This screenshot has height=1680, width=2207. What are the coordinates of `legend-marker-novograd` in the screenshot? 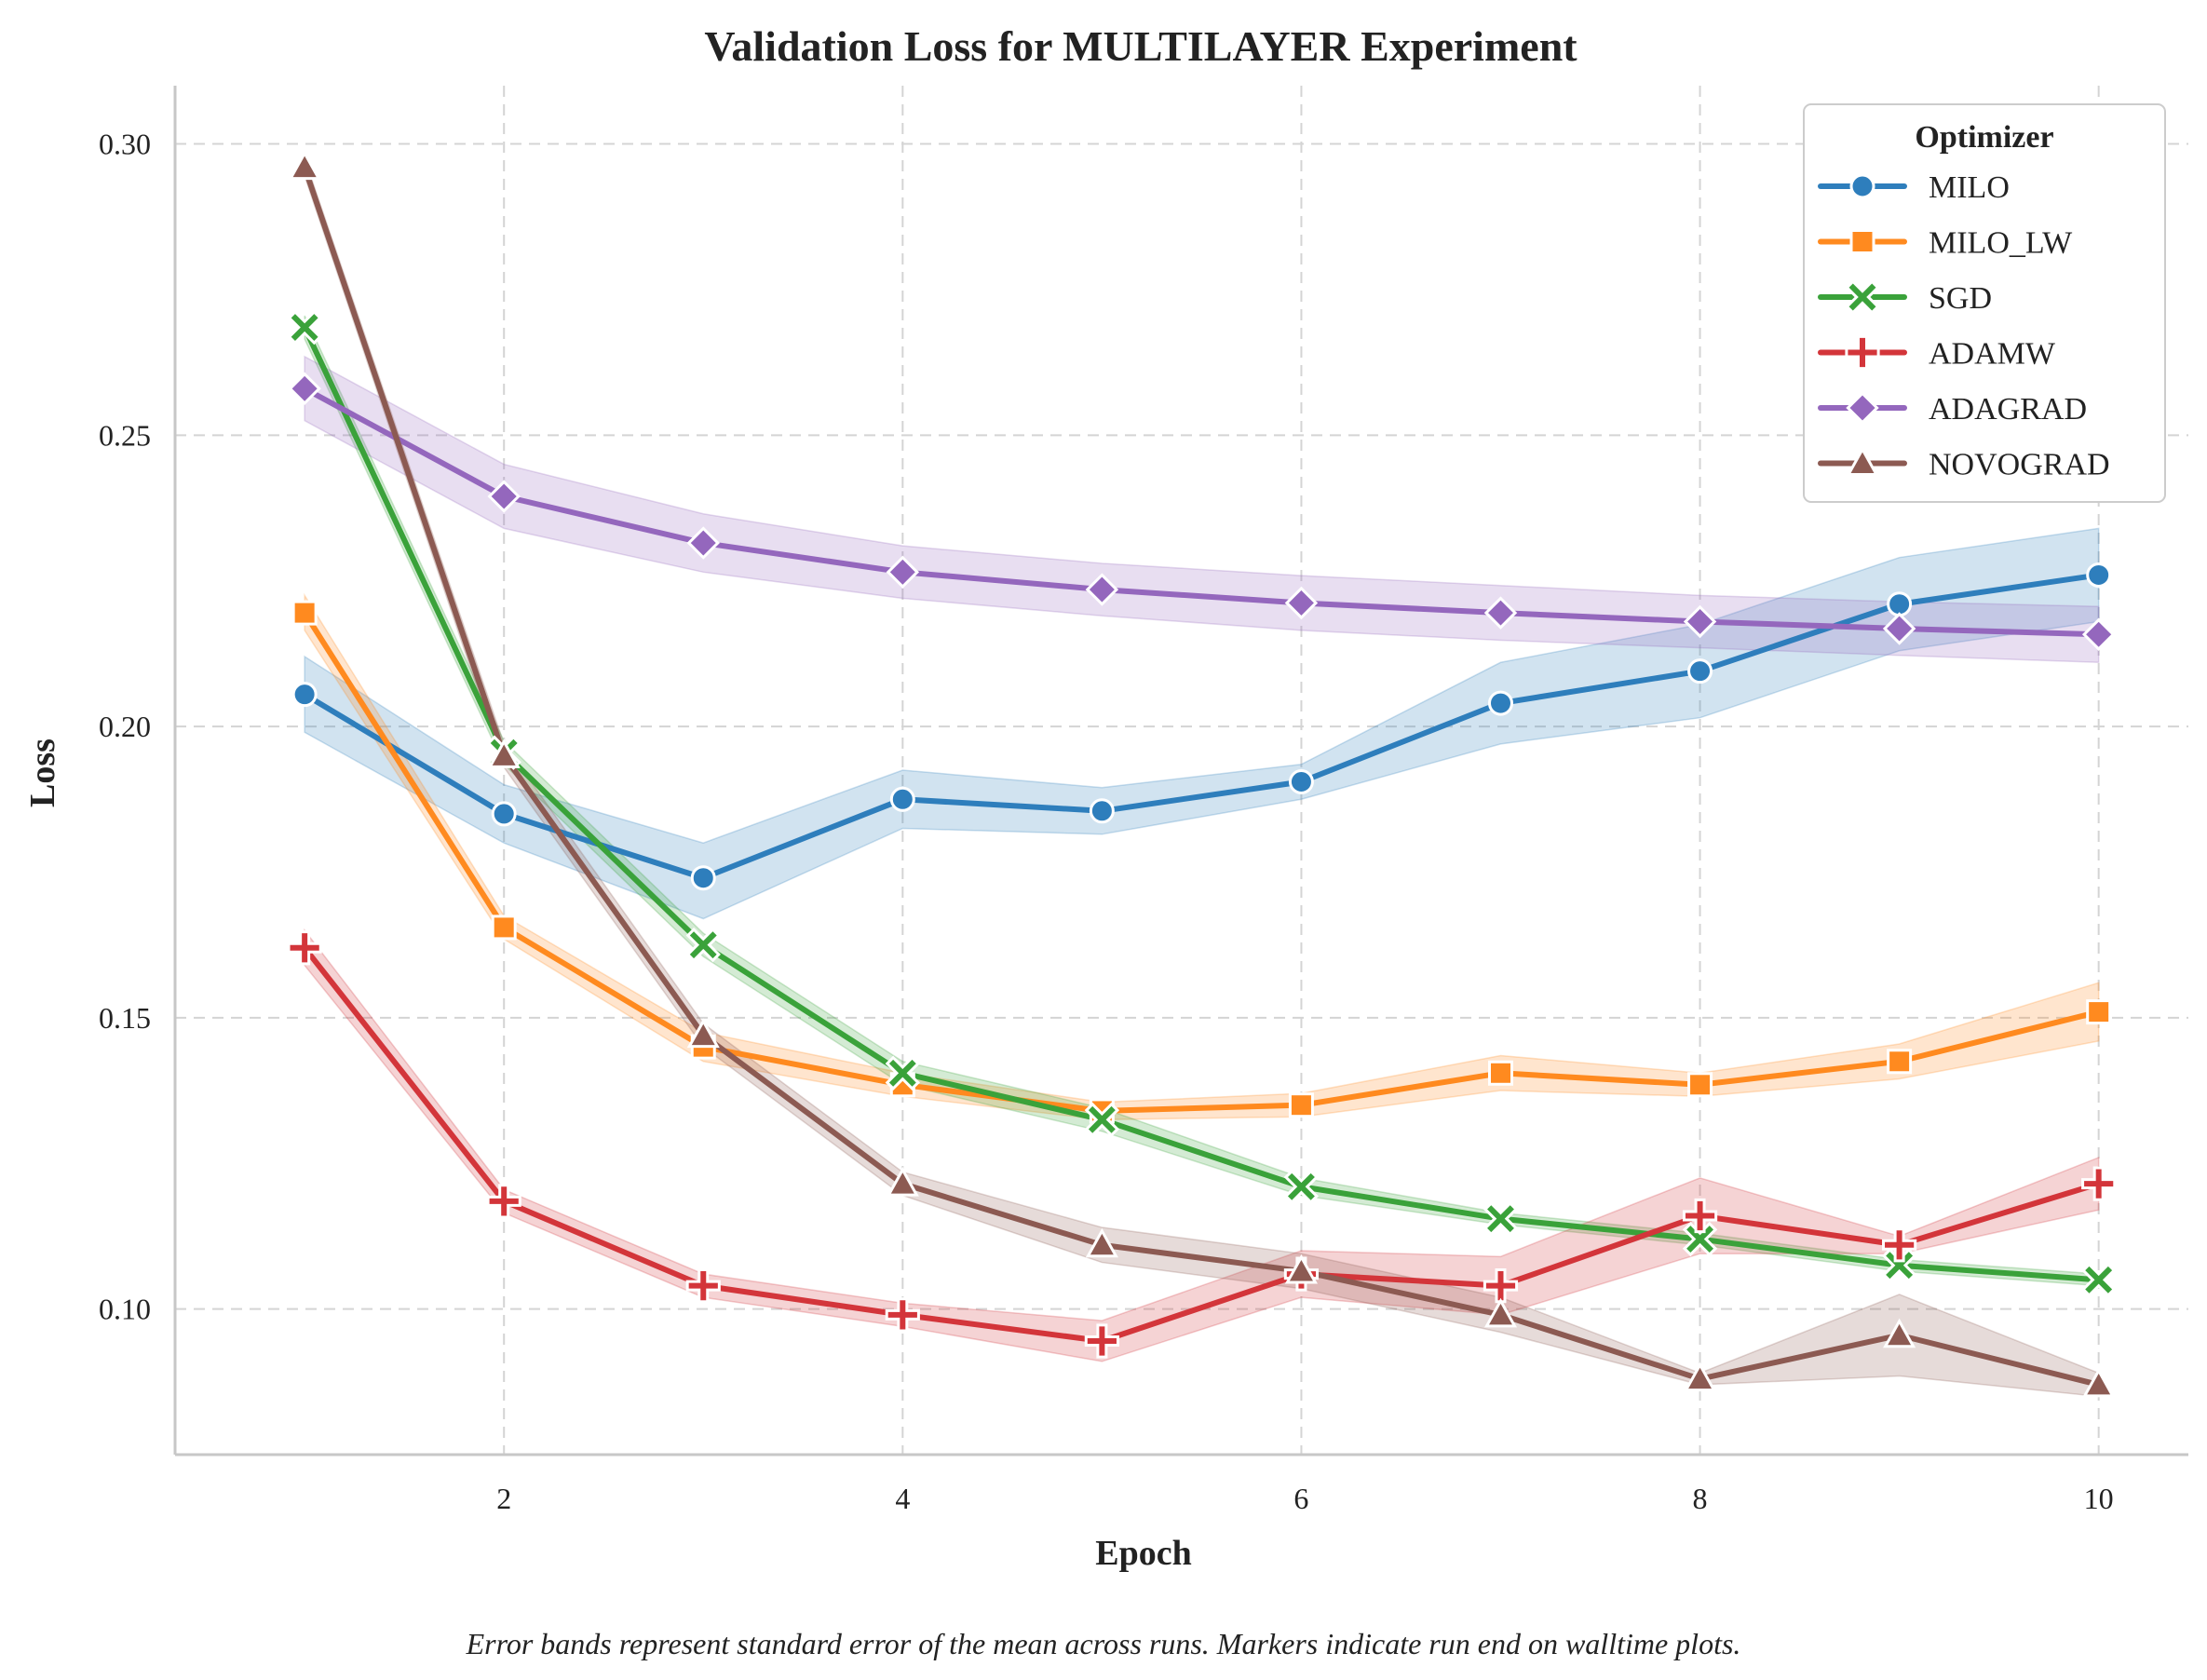 It's located at (1862, 461).